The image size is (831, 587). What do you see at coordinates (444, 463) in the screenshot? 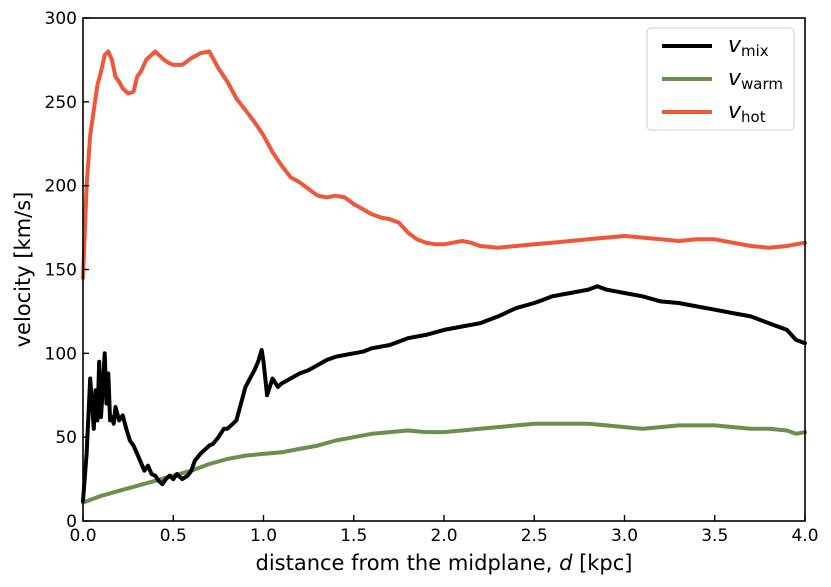
I see `series-line-warm` at bounding box center [444, 463].